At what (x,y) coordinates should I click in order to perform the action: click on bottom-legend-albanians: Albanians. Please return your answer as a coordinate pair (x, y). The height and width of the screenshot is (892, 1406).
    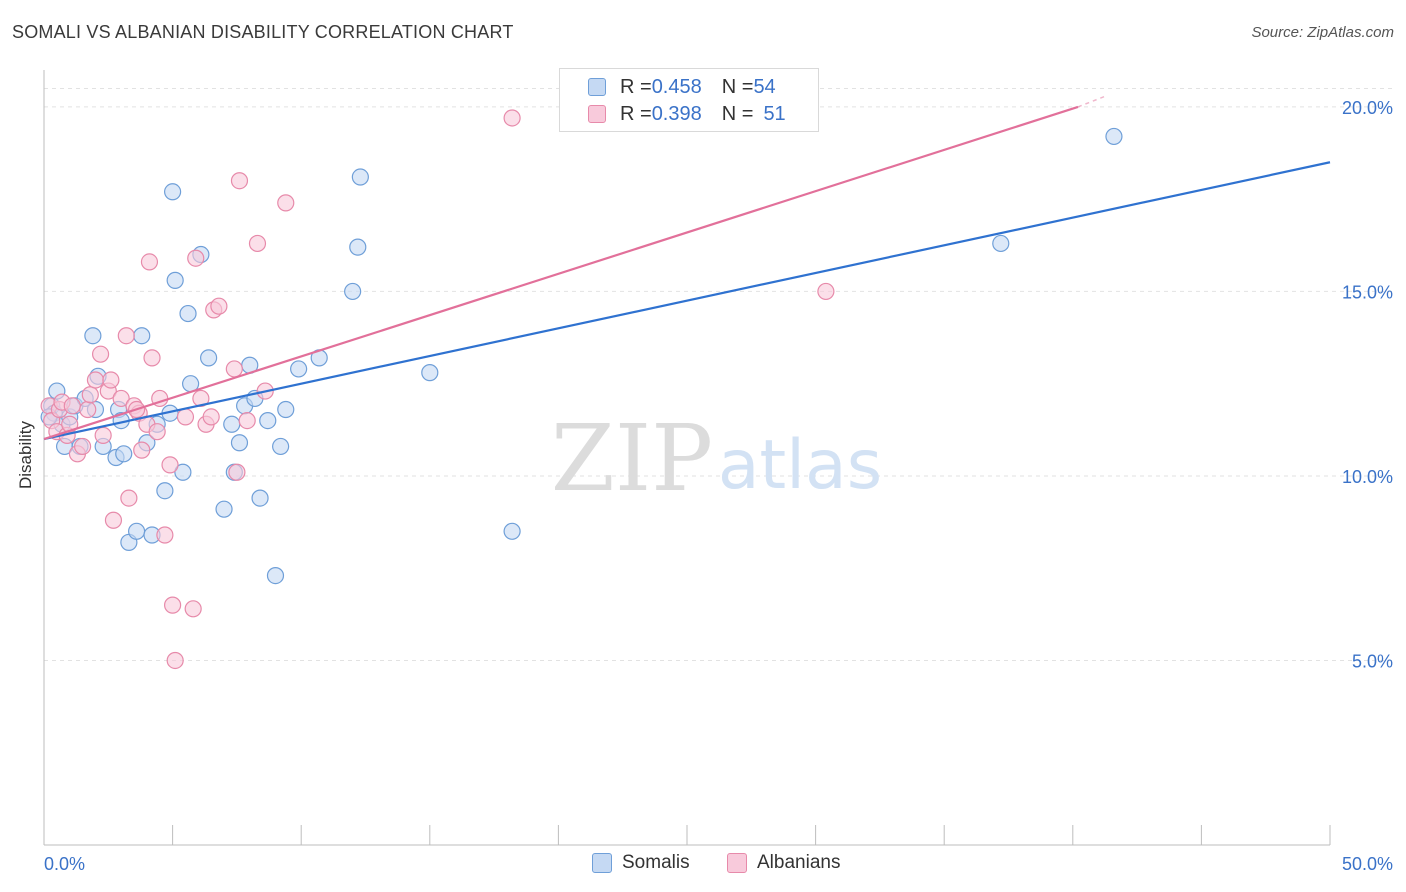
    Looking at the image, I should click on (783, 863).